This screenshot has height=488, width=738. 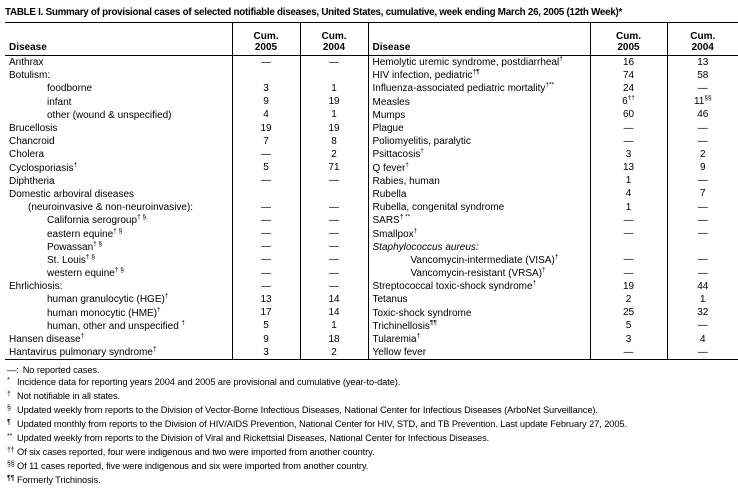 I want to click on table-row: infant 9 19 Measles 6†† 11§§, so click(x=371, y=101).